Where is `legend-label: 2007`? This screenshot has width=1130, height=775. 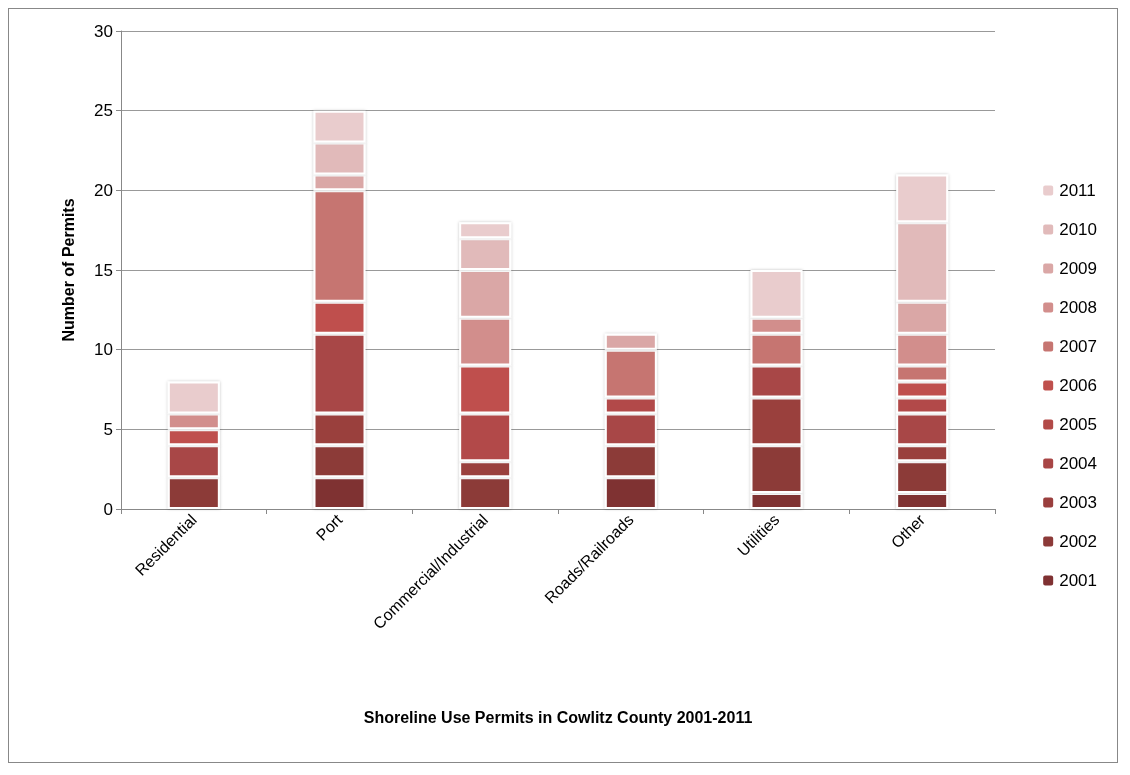 legend-label: 2007 is located at coordinates (1078, 346).